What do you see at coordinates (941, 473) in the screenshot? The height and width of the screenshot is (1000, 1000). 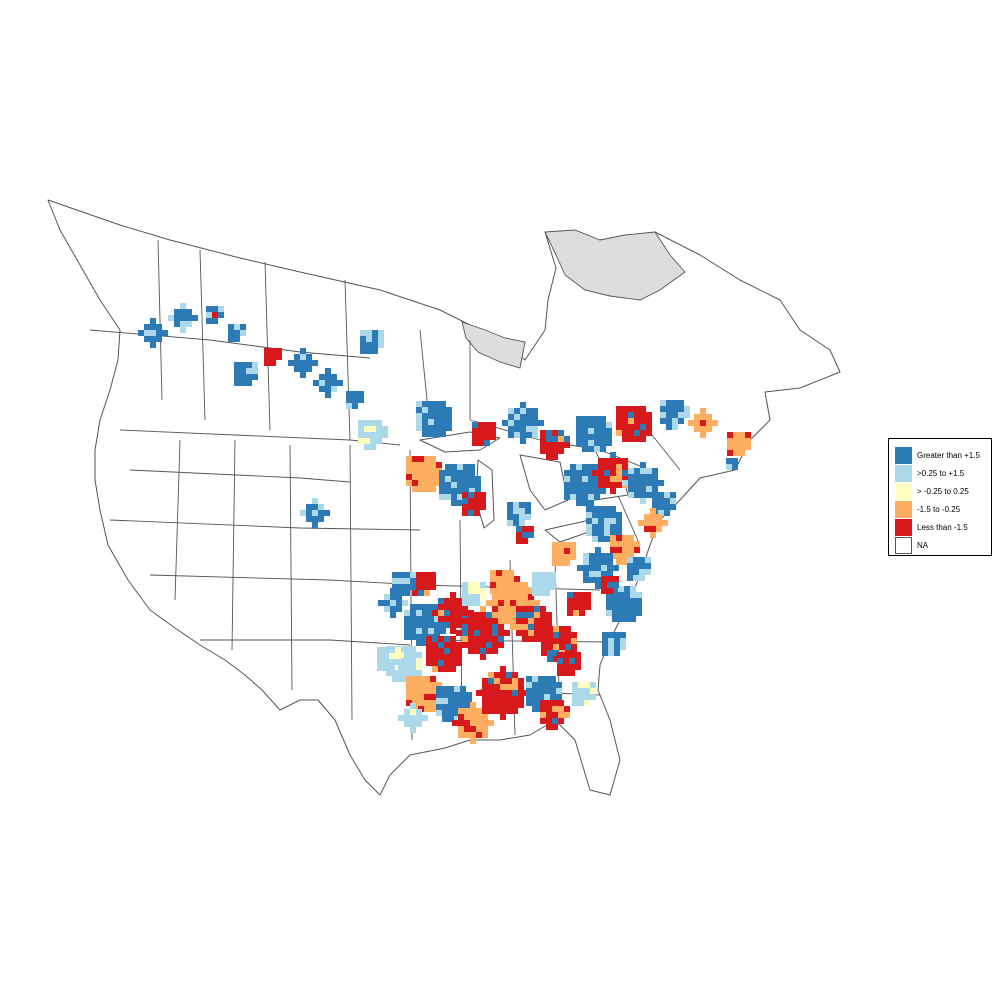 I see `legend-label: >0.25 to +1.5` at bounding box center [941, 473].